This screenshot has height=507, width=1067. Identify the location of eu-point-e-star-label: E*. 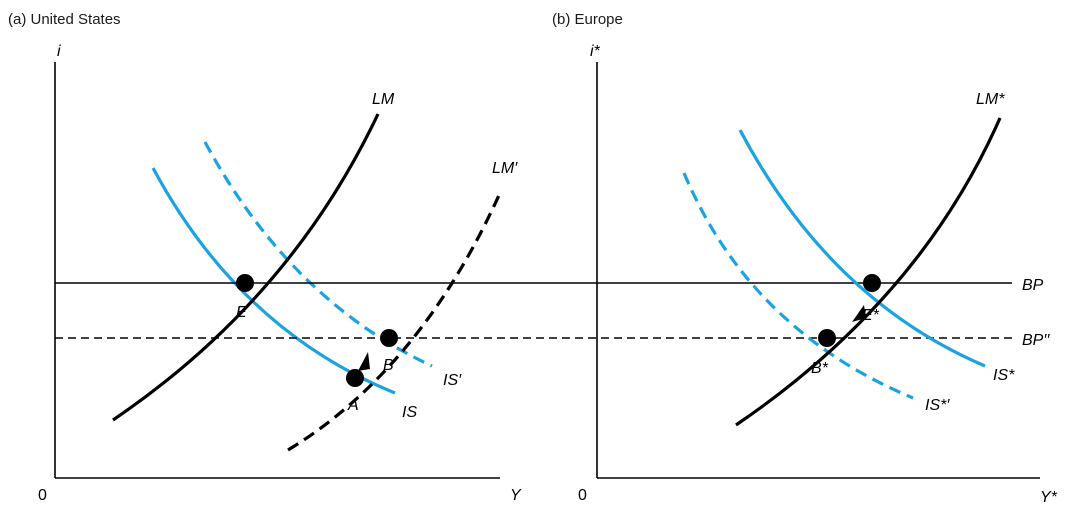
(871, 315).